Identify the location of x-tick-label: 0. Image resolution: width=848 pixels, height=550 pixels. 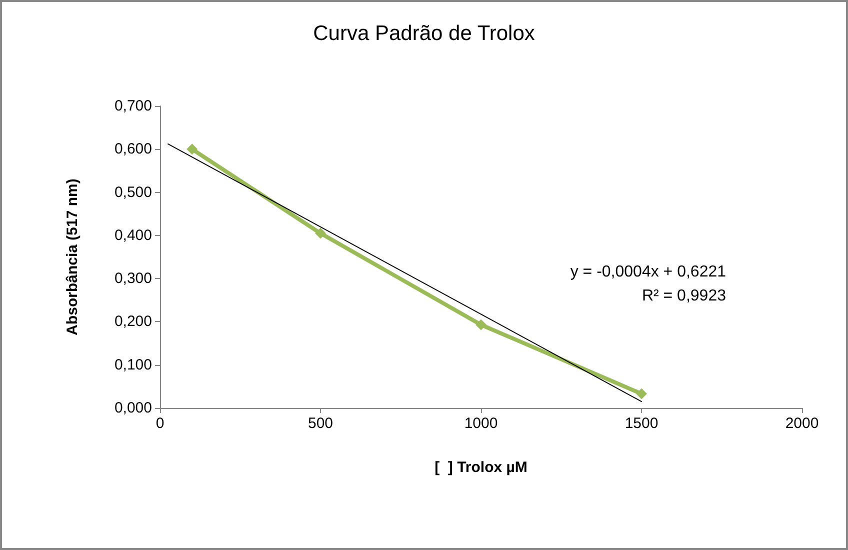
(160, 423).